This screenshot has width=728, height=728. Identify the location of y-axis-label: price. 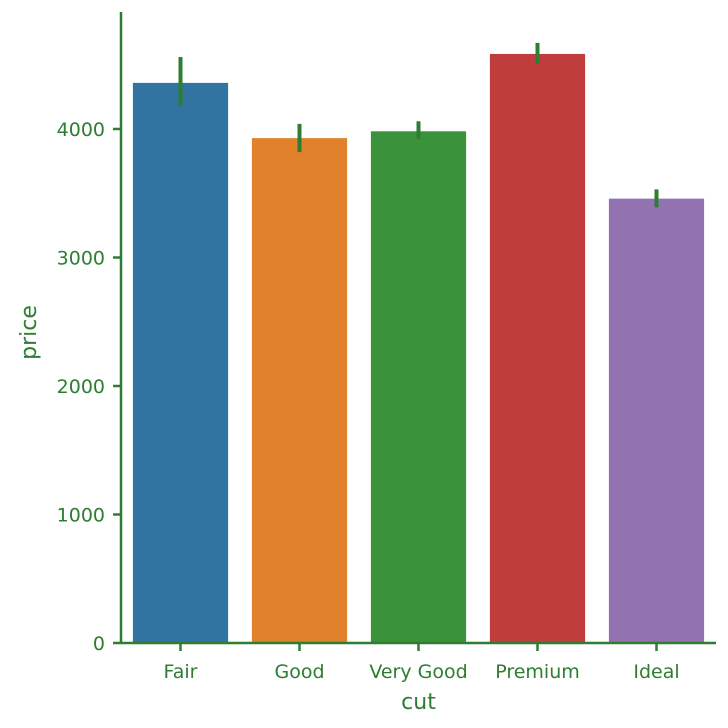
(29, 332).